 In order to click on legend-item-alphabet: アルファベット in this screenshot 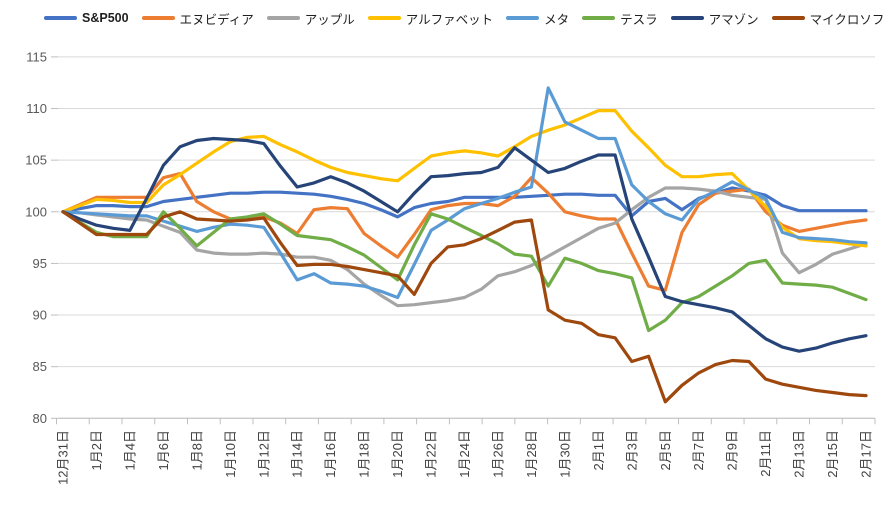, I will do `click(430, 18)`.